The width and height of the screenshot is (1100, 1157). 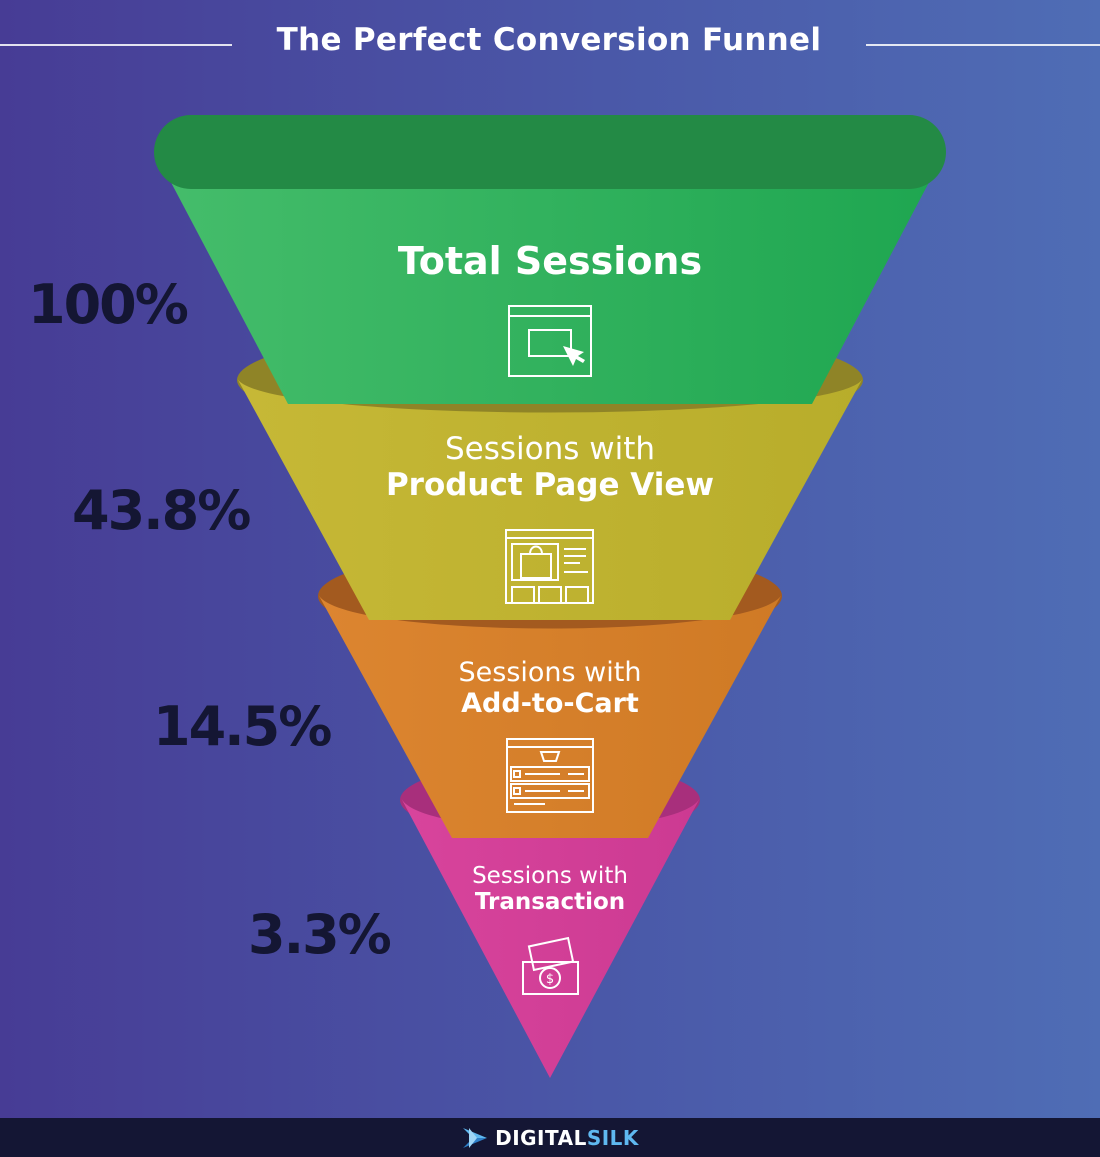 I want to click on stage-percent-transaction: 3.3%, so click(x=320, y=934).